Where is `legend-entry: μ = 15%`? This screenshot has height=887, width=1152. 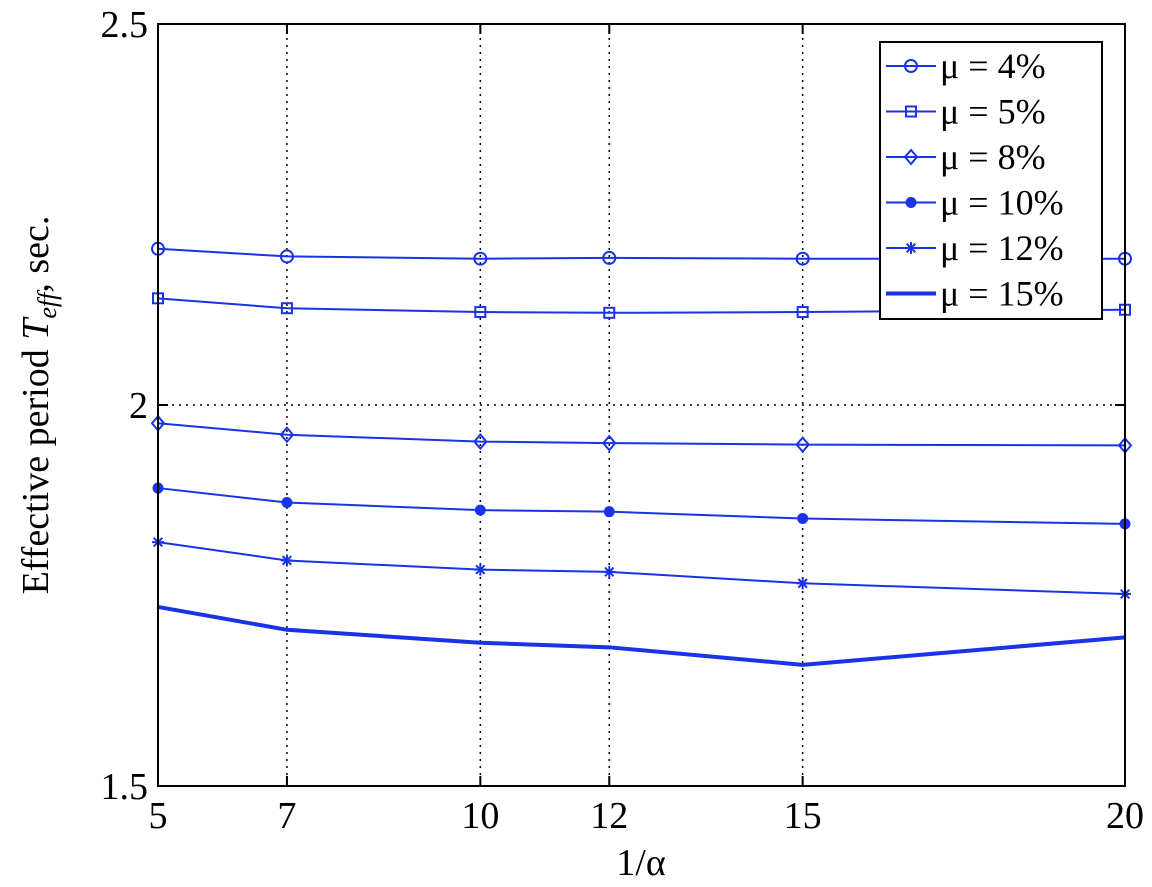
legend-entry: μ = 15% is located at coordinates (975, 294).